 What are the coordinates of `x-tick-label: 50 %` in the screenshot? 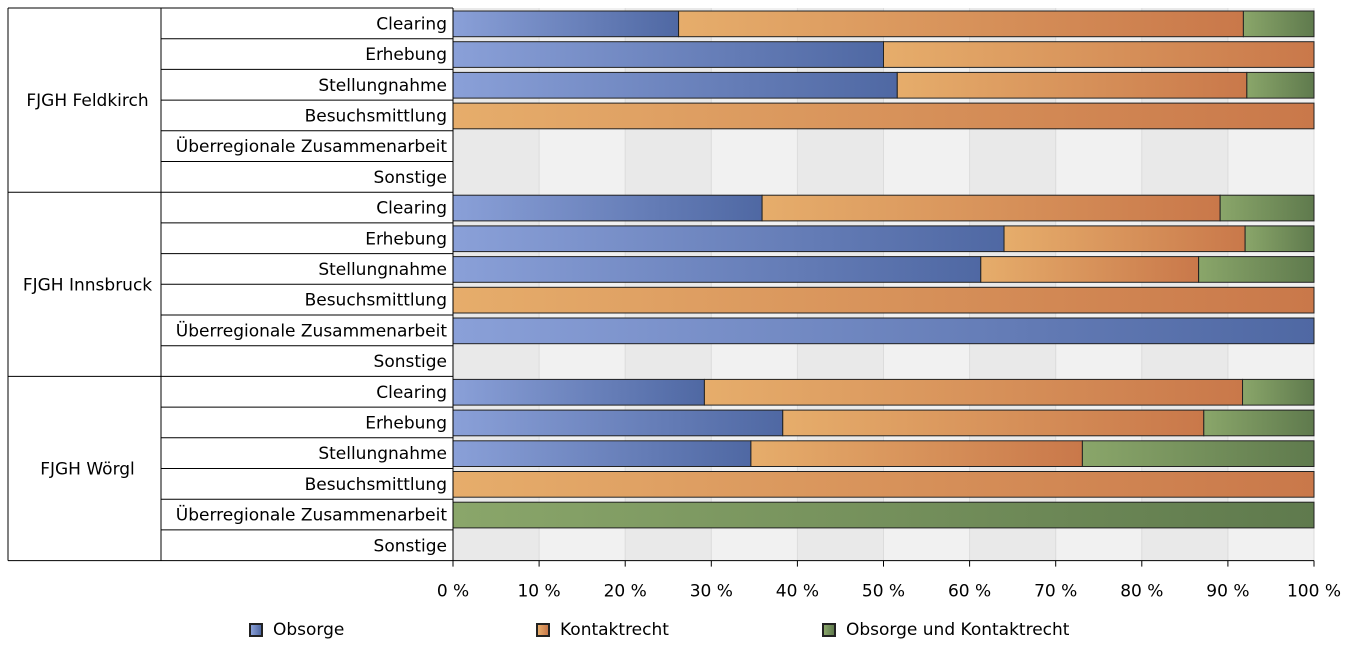 It's located at (883, 592).